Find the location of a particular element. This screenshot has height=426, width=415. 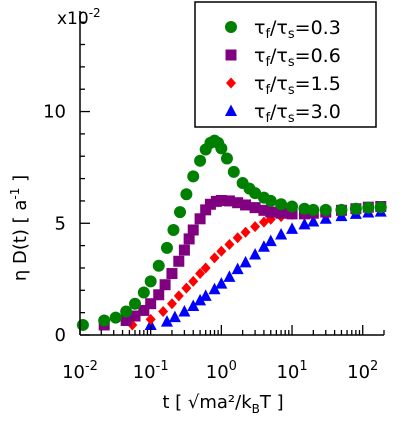

legend-marker-diamond is located at coordinates (231, 83).